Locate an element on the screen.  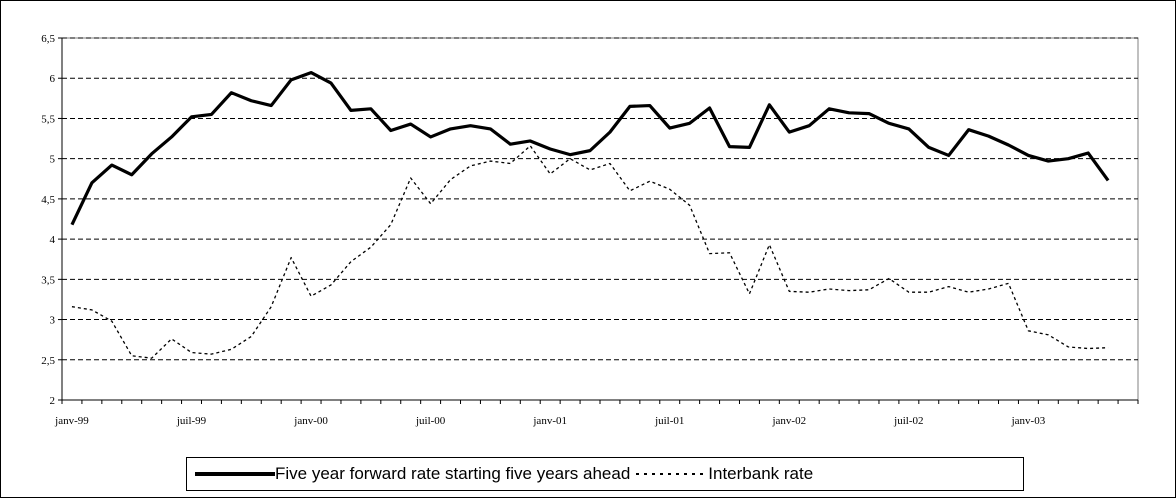
x-tick-label: janv-03 is located at coordinates (1028, 421).